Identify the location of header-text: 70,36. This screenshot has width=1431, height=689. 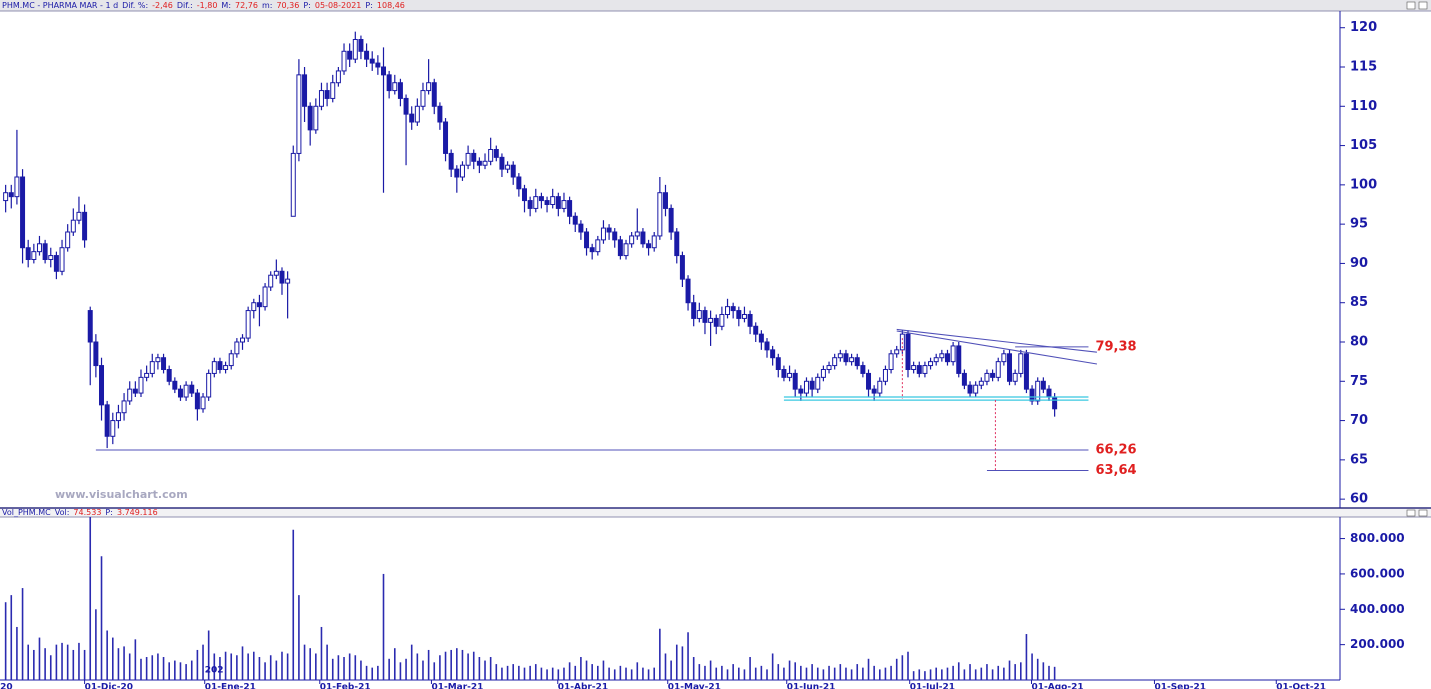
(287, 5).